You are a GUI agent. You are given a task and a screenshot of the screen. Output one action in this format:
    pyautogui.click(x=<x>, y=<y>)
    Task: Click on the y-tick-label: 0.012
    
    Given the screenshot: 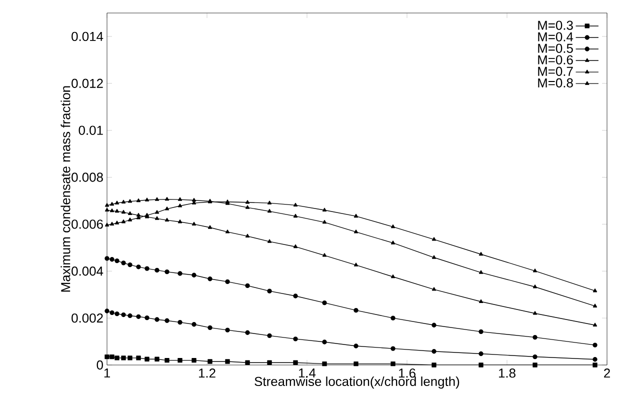 What is the action you would take?
    pyautogui.click(x=87, y=83)
    